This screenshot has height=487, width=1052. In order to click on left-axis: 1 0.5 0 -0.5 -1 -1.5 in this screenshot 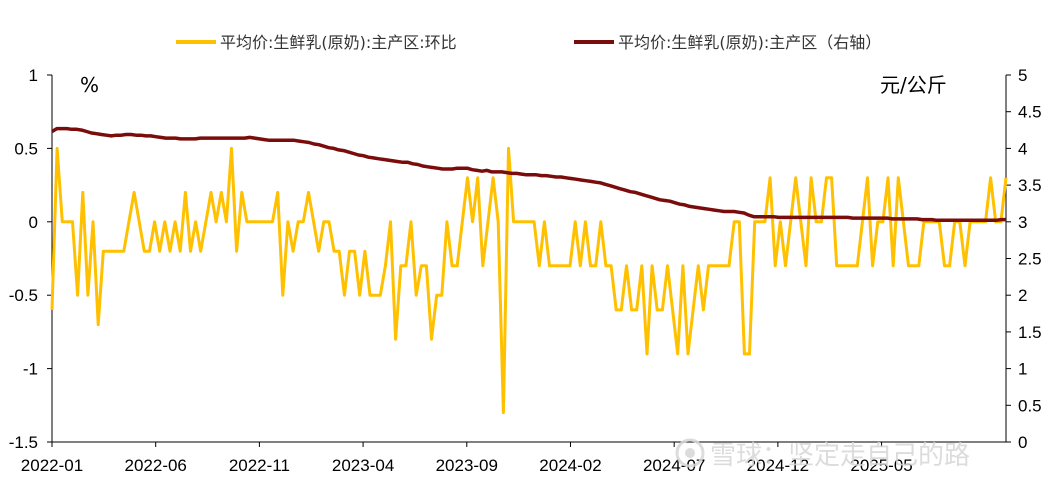, I will do `click(30, 259)`.